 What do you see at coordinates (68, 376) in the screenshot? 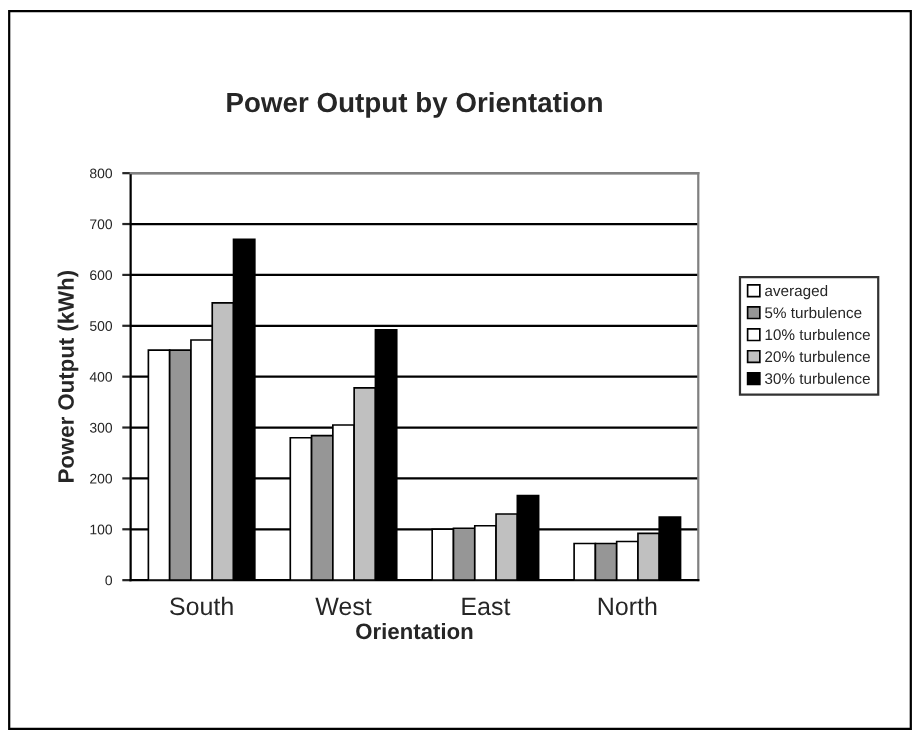
I see `y-axis-title: Power Output (kWh)` at bounding box center [68, 376].